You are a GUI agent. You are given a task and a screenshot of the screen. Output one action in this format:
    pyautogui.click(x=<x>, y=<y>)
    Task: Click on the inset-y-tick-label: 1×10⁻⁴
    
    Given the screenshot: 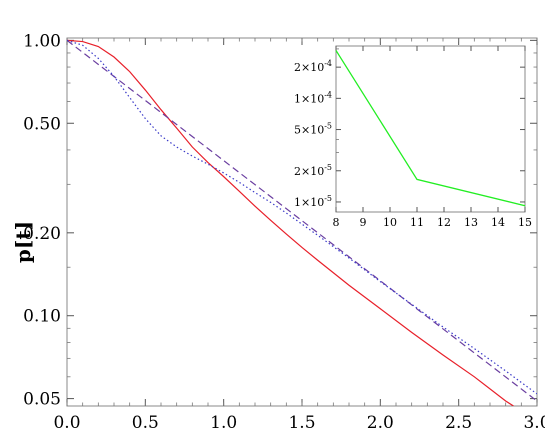 What is the action you would take?
    pyautogui.click(x=313, y=97)
    